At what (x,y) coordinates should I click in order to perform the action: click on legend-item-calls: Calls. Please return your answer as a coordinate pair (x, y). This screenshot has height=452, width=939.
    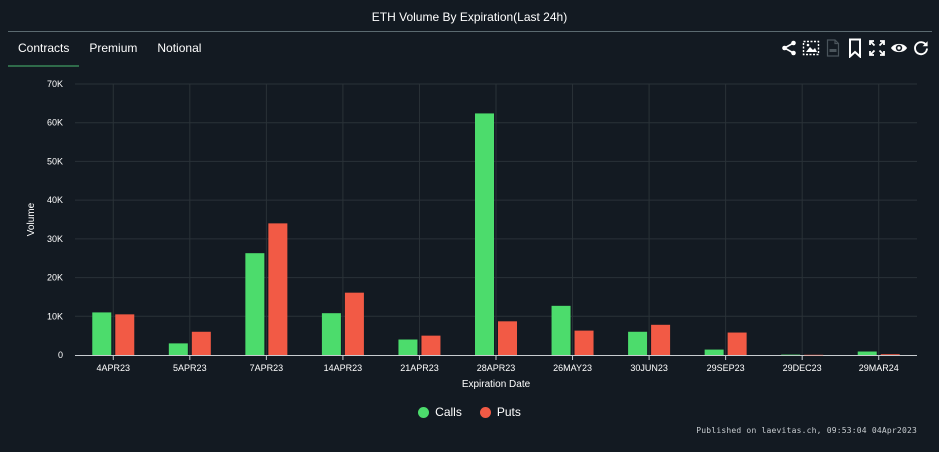
    Looking at the image, I should click on (440, 412).